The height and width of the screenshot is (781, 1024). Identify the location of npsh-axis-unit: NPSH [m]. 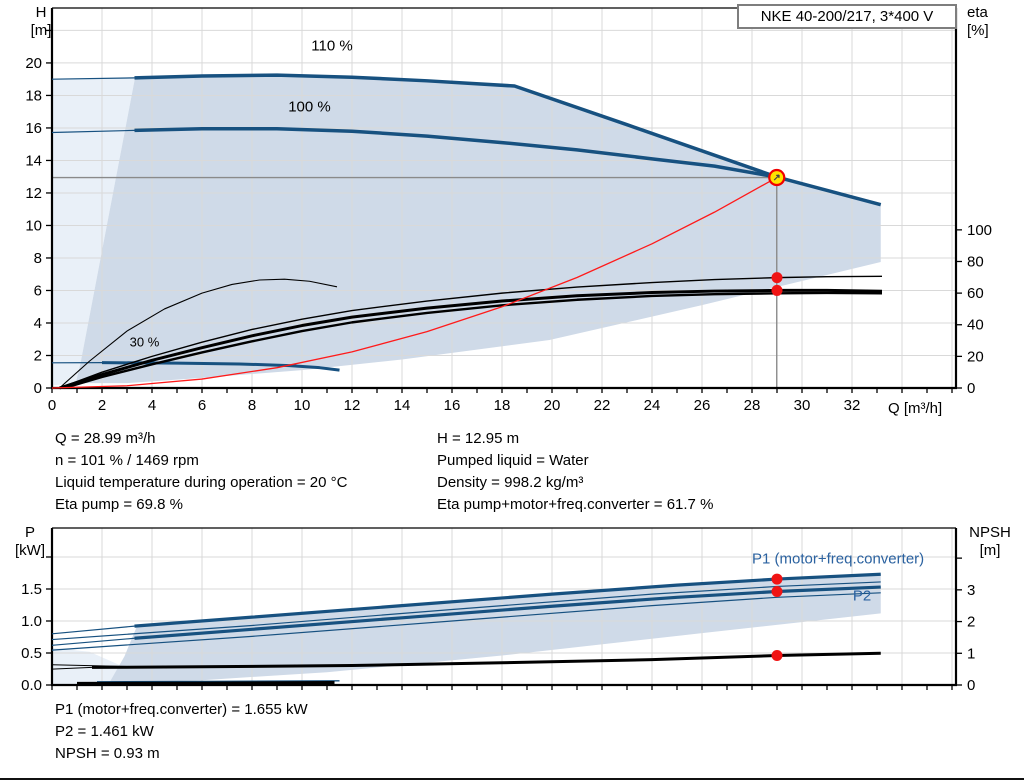
(990, 541).